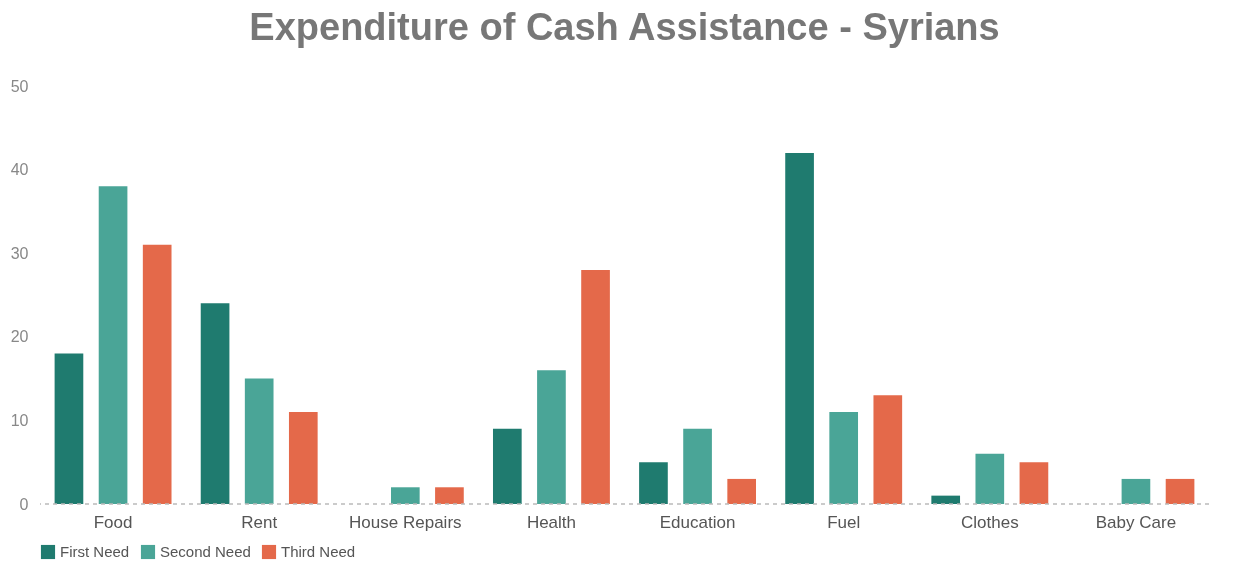 The height and width of the screenshot is (586, 1245). Describe the element at coordinates (19, 86) in the screenshot. I see `y-tick-label: 50` at that location.